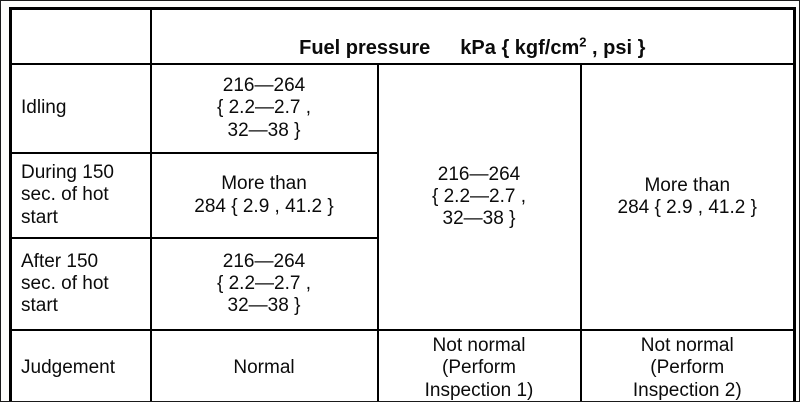  Describe the element at coordinates (80, 36) in the screenshot. I see `header-empty-cell` at that location.